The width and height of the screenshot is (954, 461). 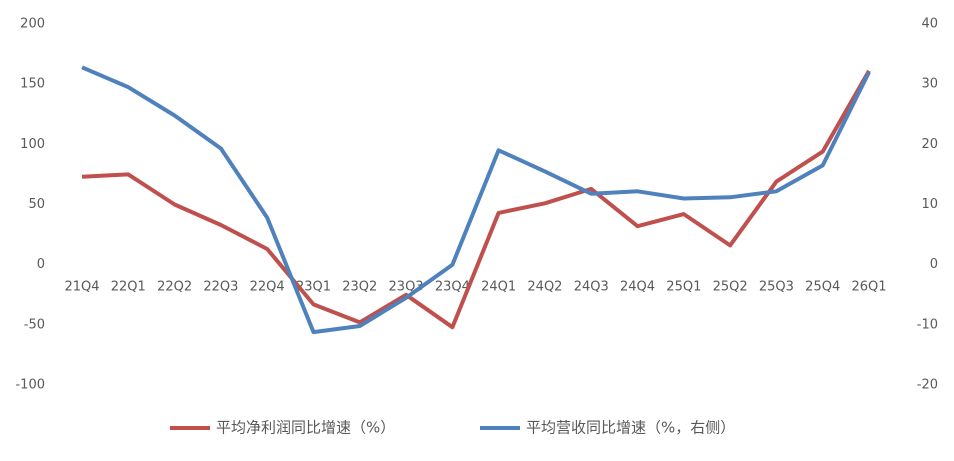 What do you see at coordinates (591, 287) in the screenshot?
I see `x-tick-label: 24Q3` at bounding box center [591, 287].